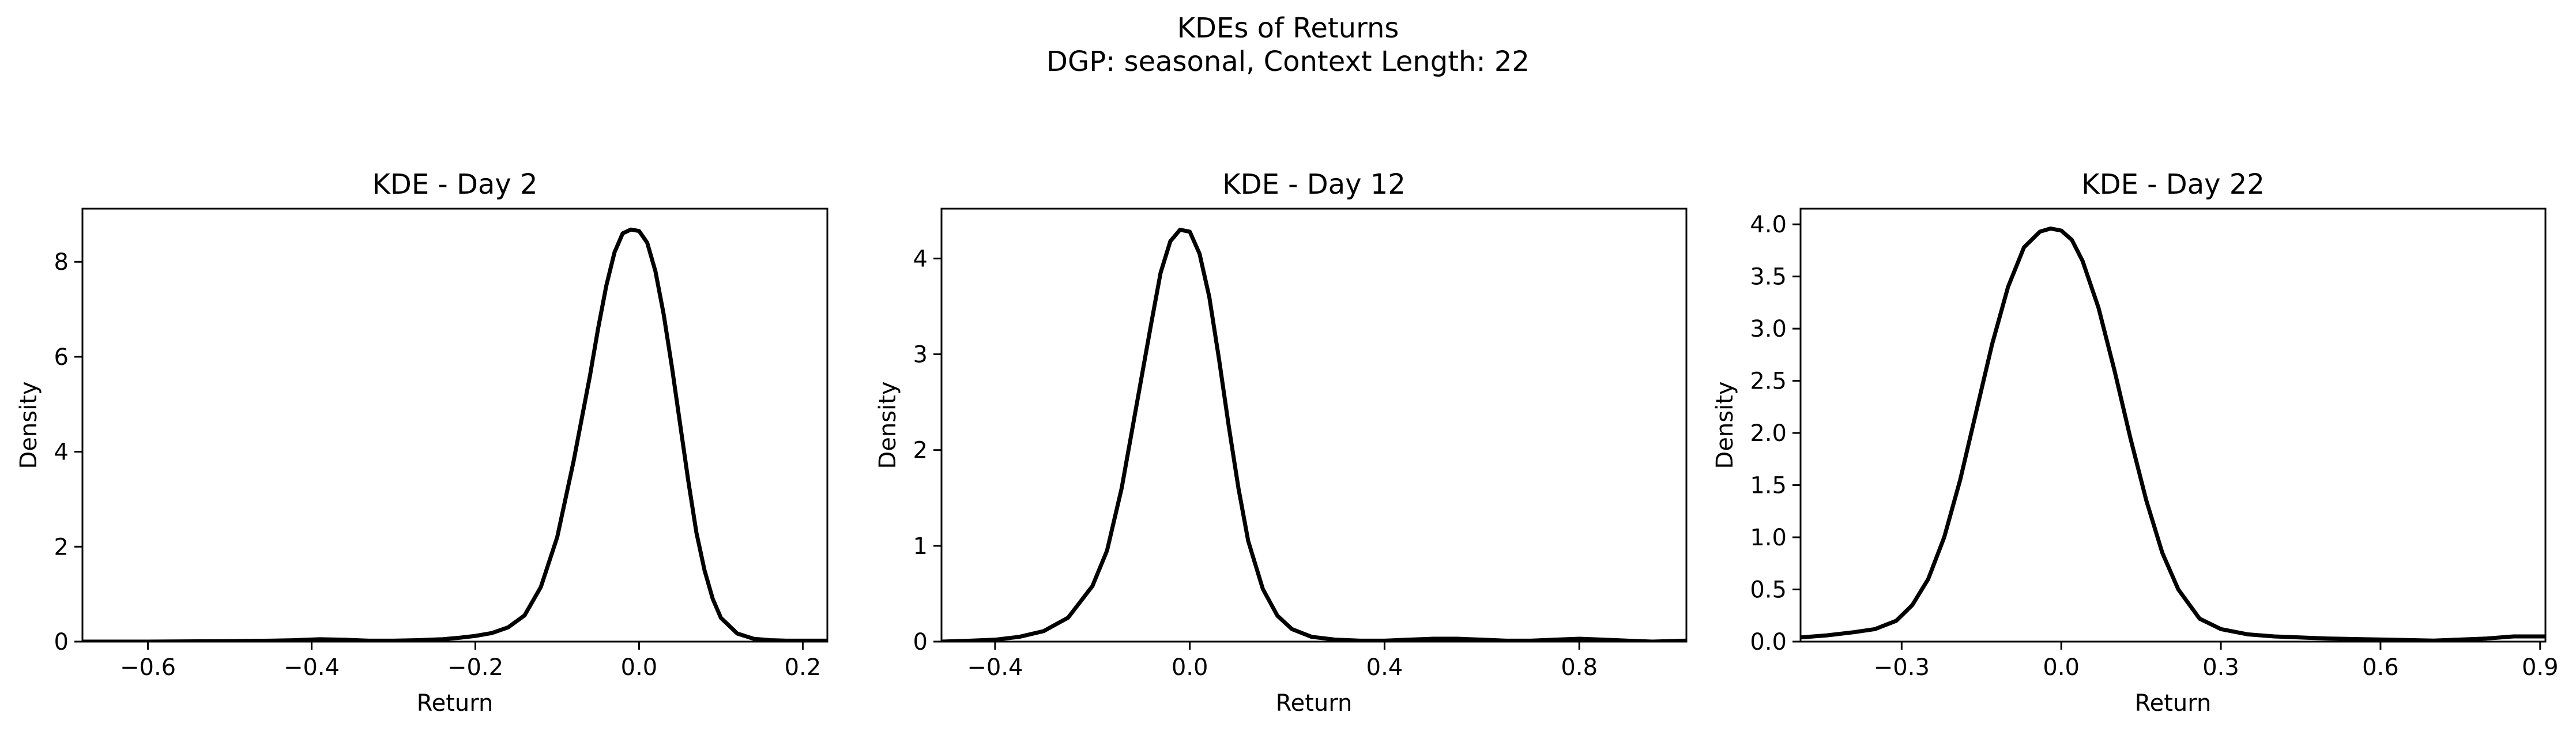 The width and height of the screenshot is (2576, 735). What do you see at coordinates (920, 355) in the screenshot?
I see `y-tick-label: 3` at bounding box center [920, 355].